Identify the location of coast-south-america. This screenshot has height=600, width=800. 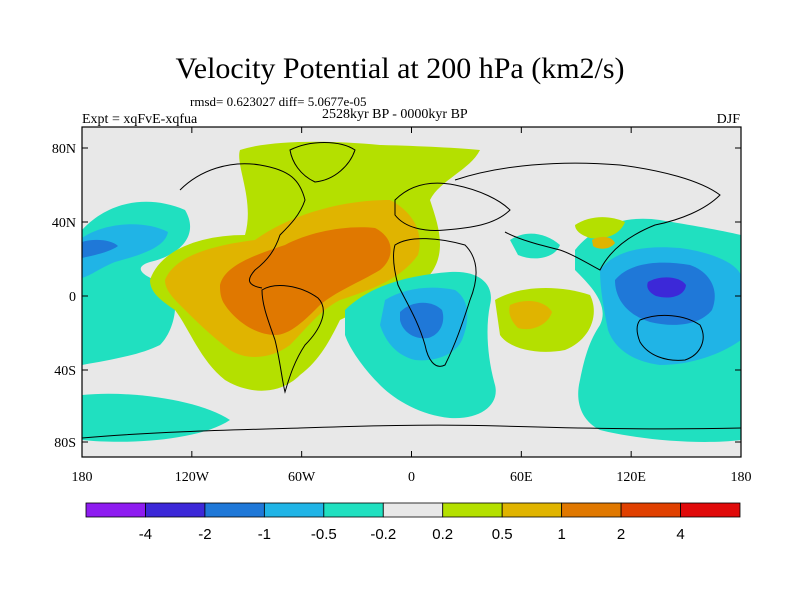
(292, 339).